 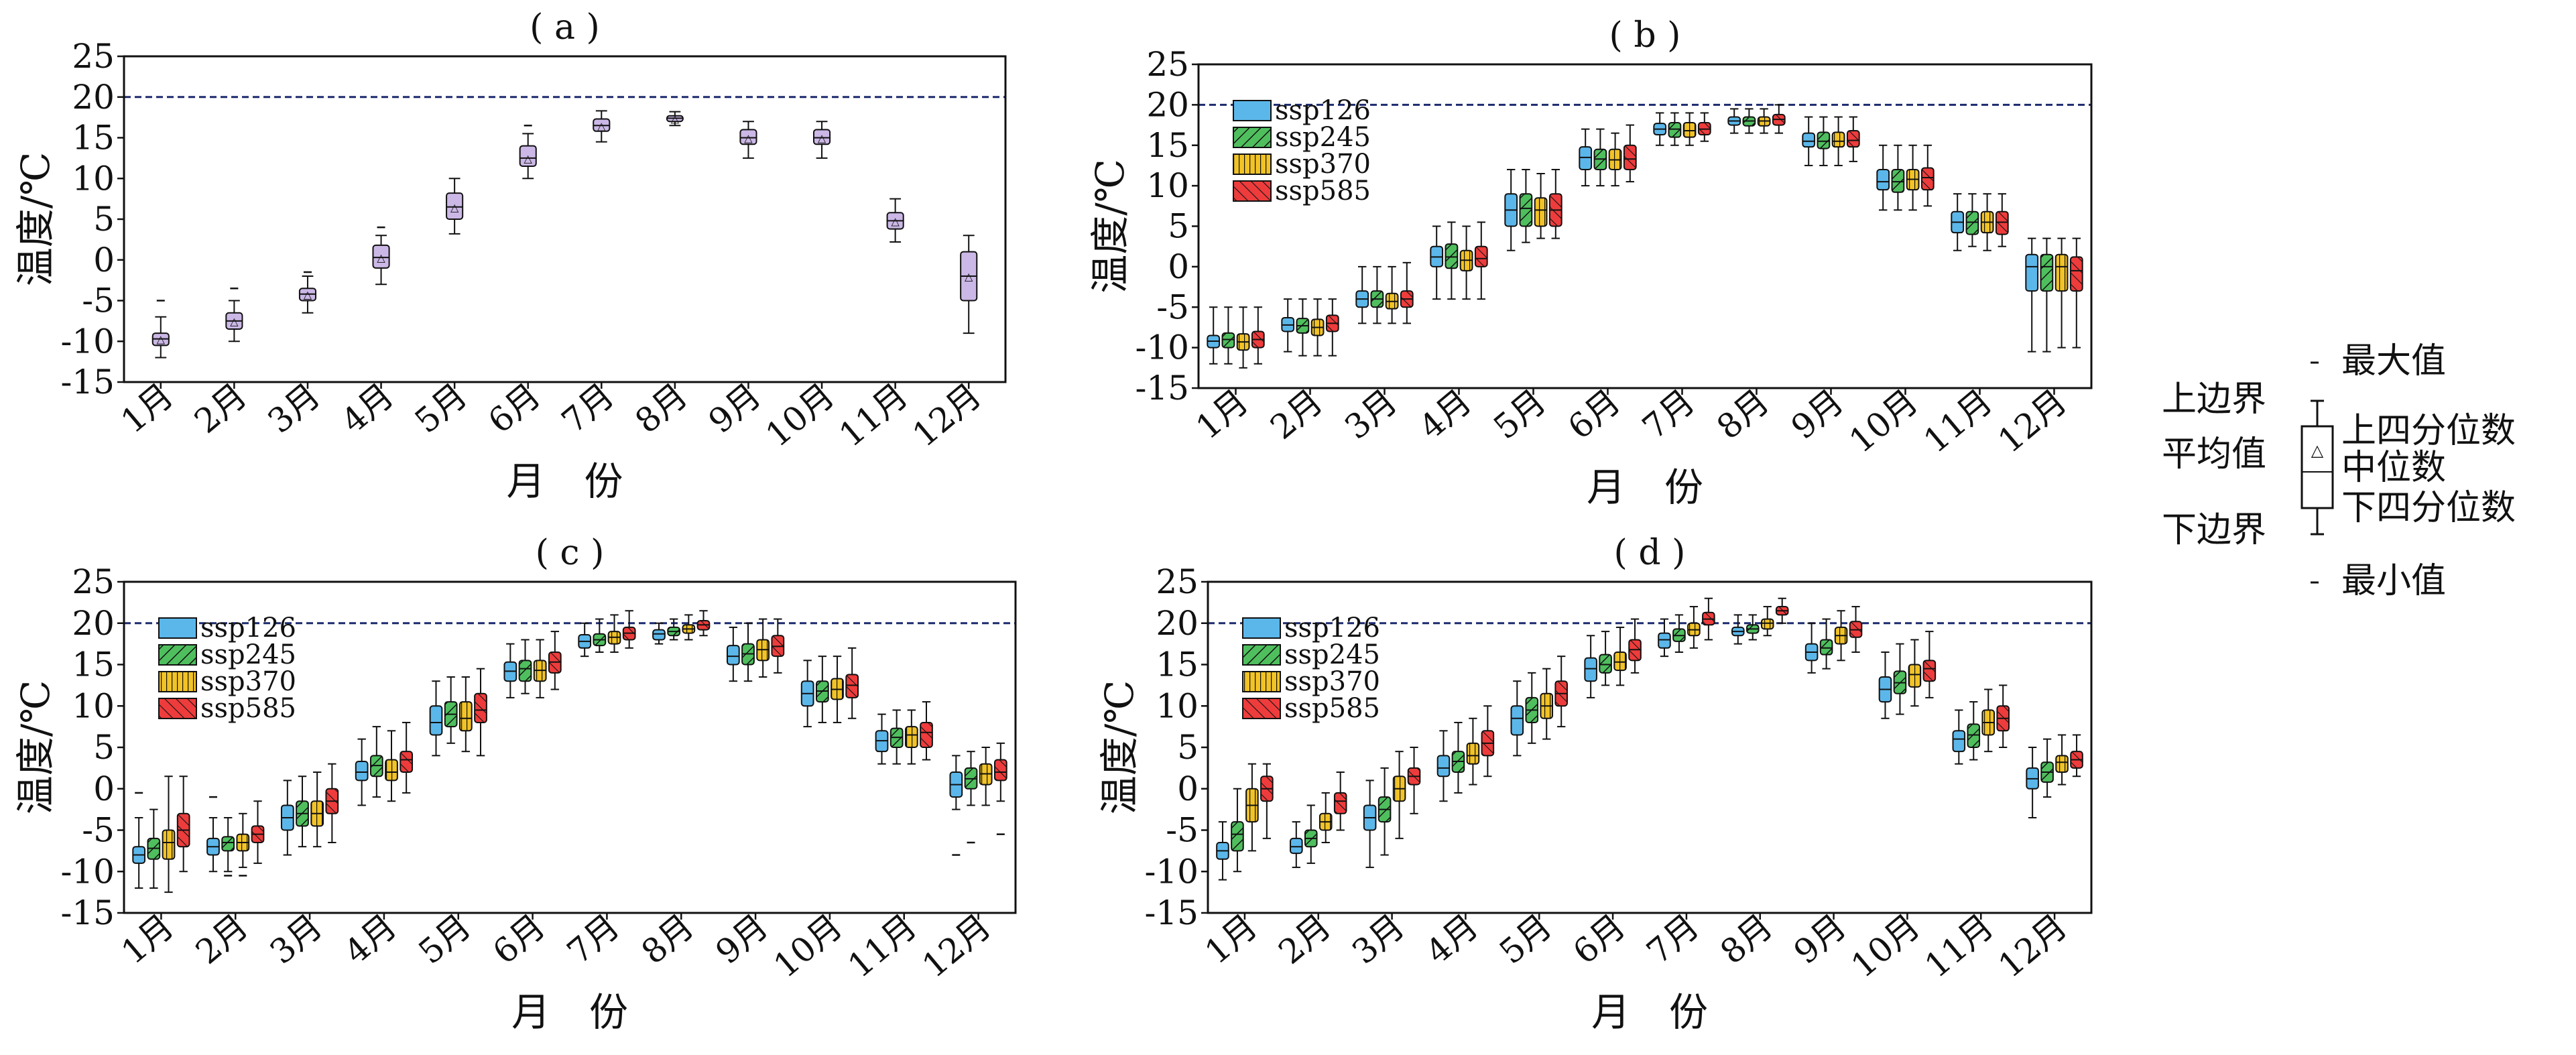 What do you see at coordinates (2214, 399) in the screenshot?
I see `box-key-upper-label: 上边界` at bounding box center [2214, 399].